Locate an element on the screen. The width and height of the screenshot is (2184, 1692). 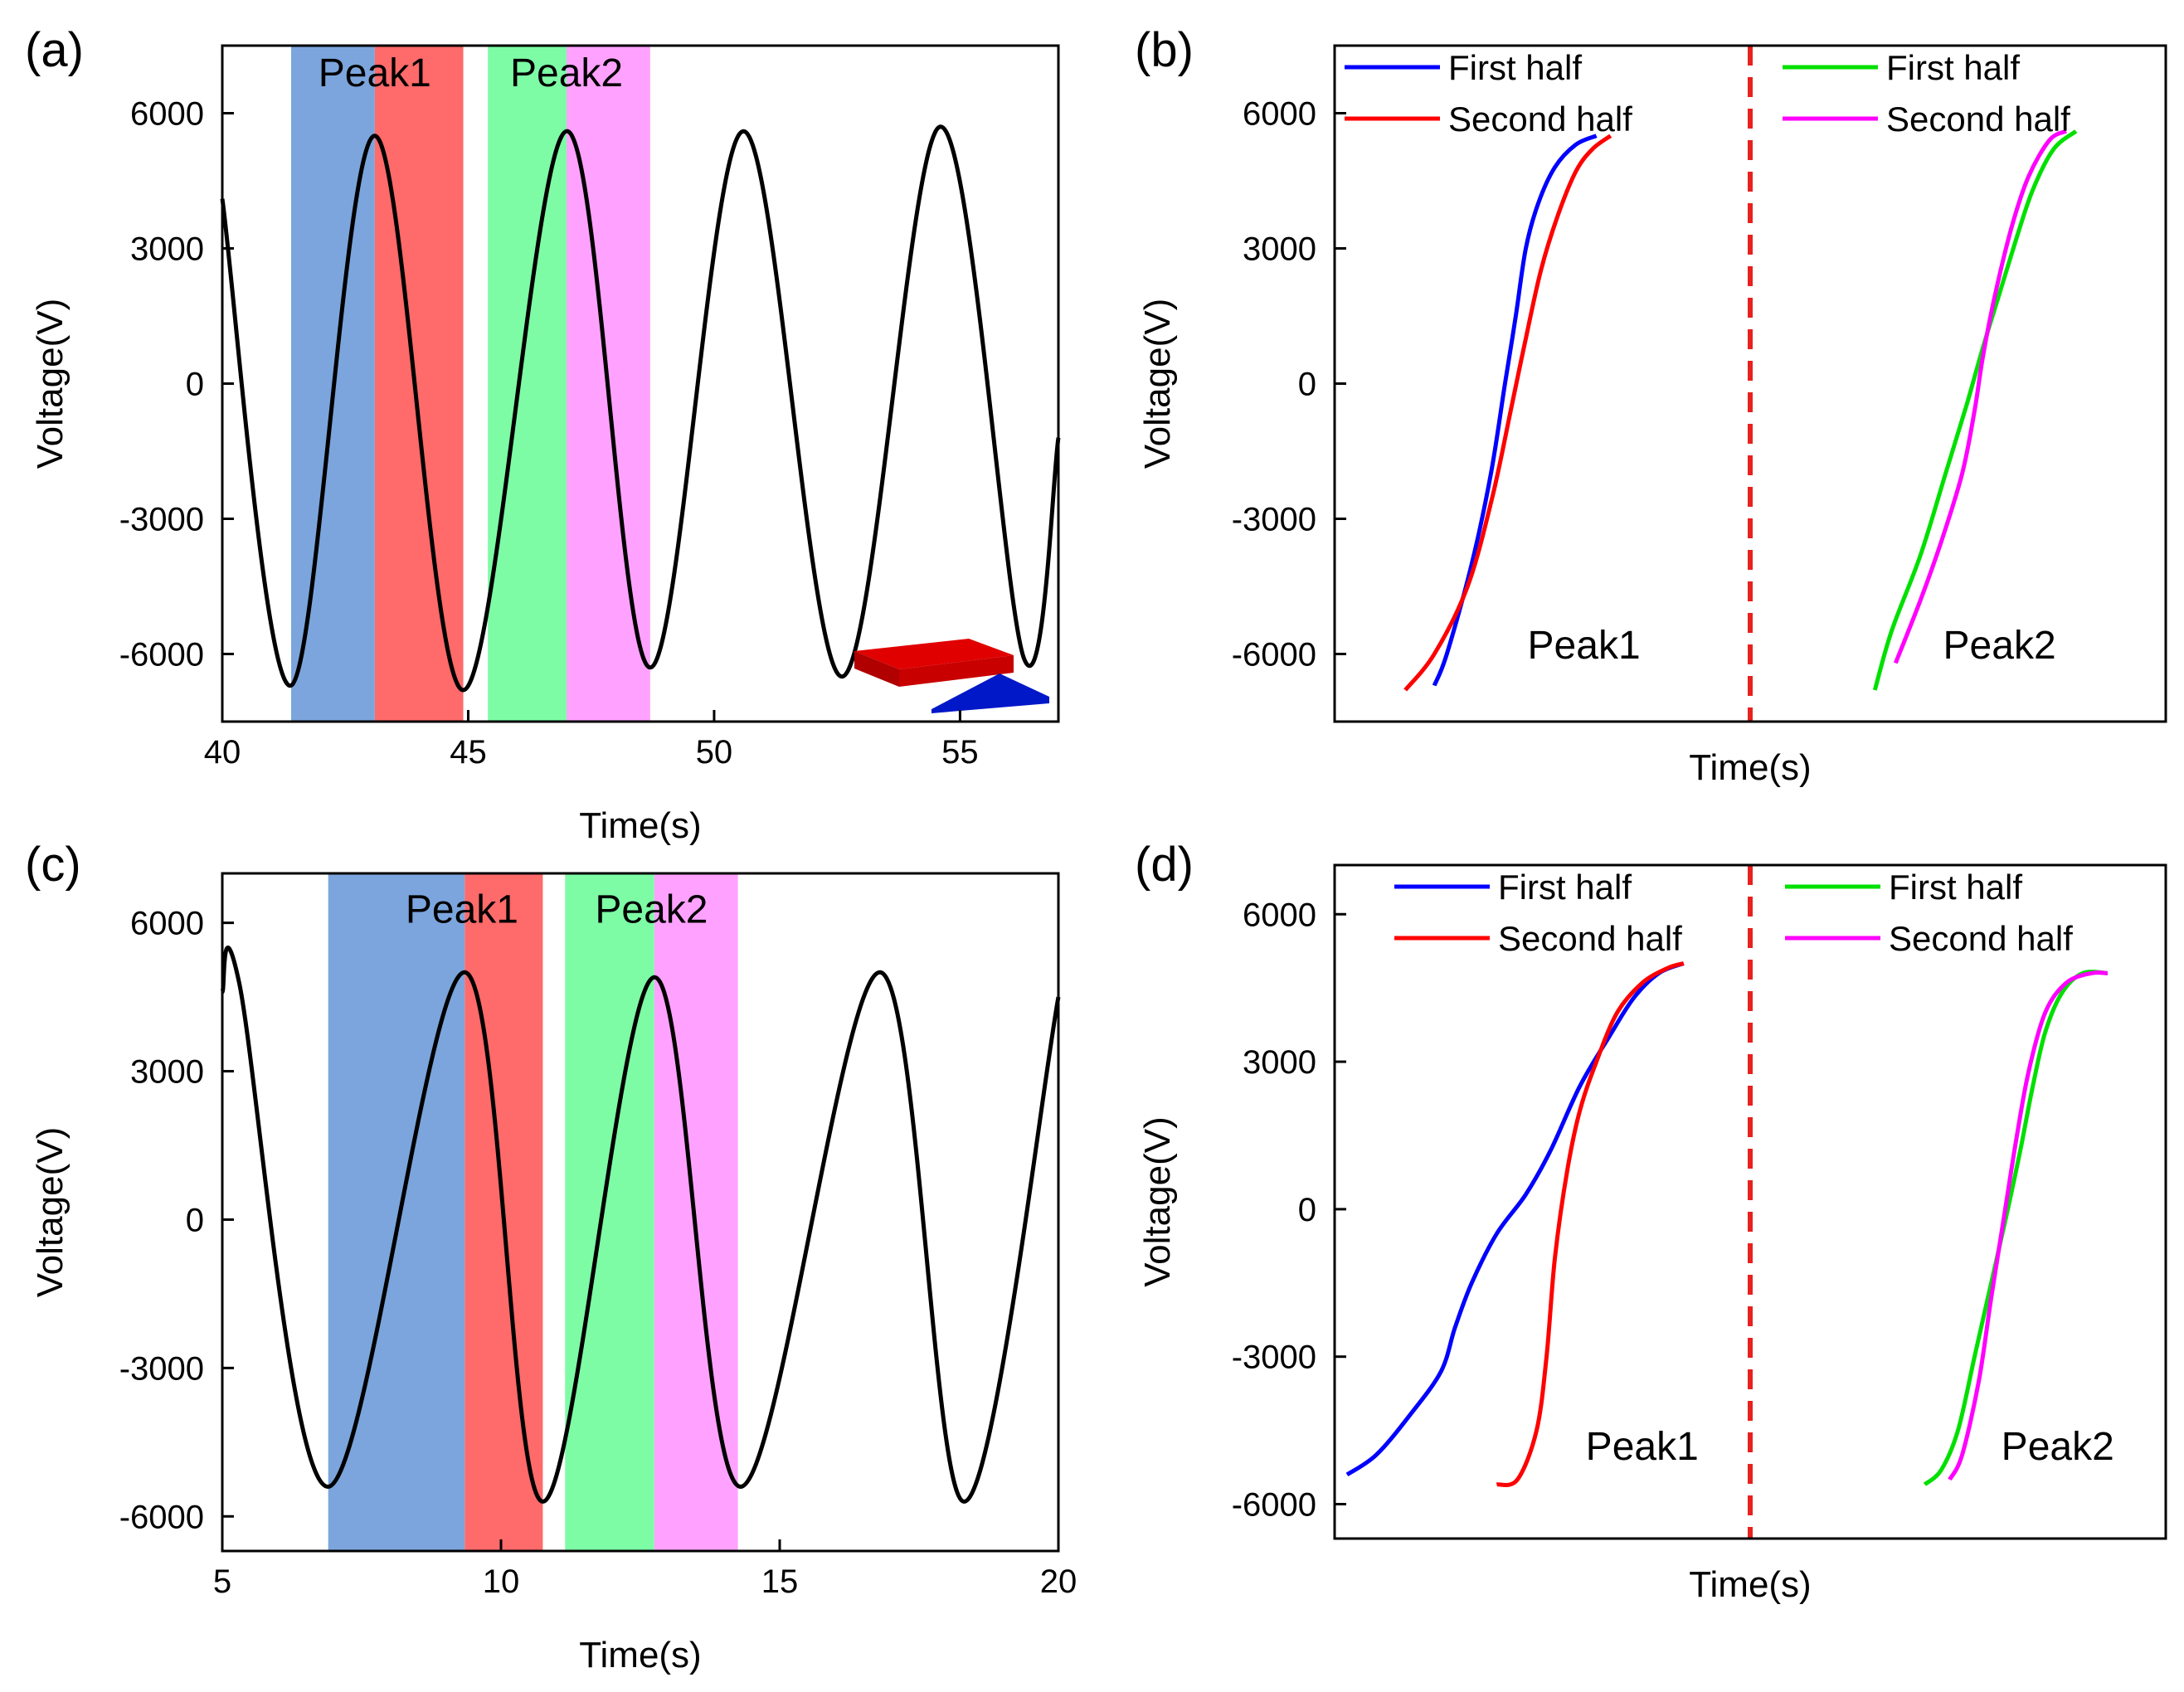
red-electrode-top is located at coordinates (934, 654).